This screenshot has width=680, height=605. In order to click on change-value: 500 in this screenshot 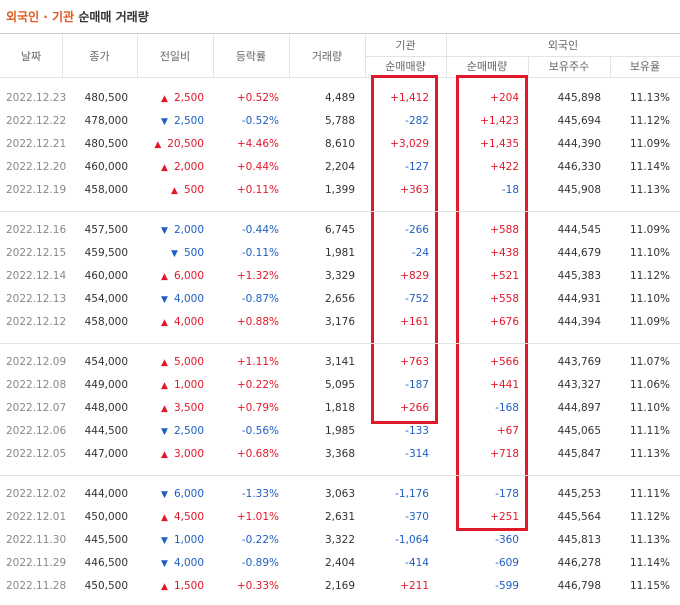, I will do `click(193, 190)`.